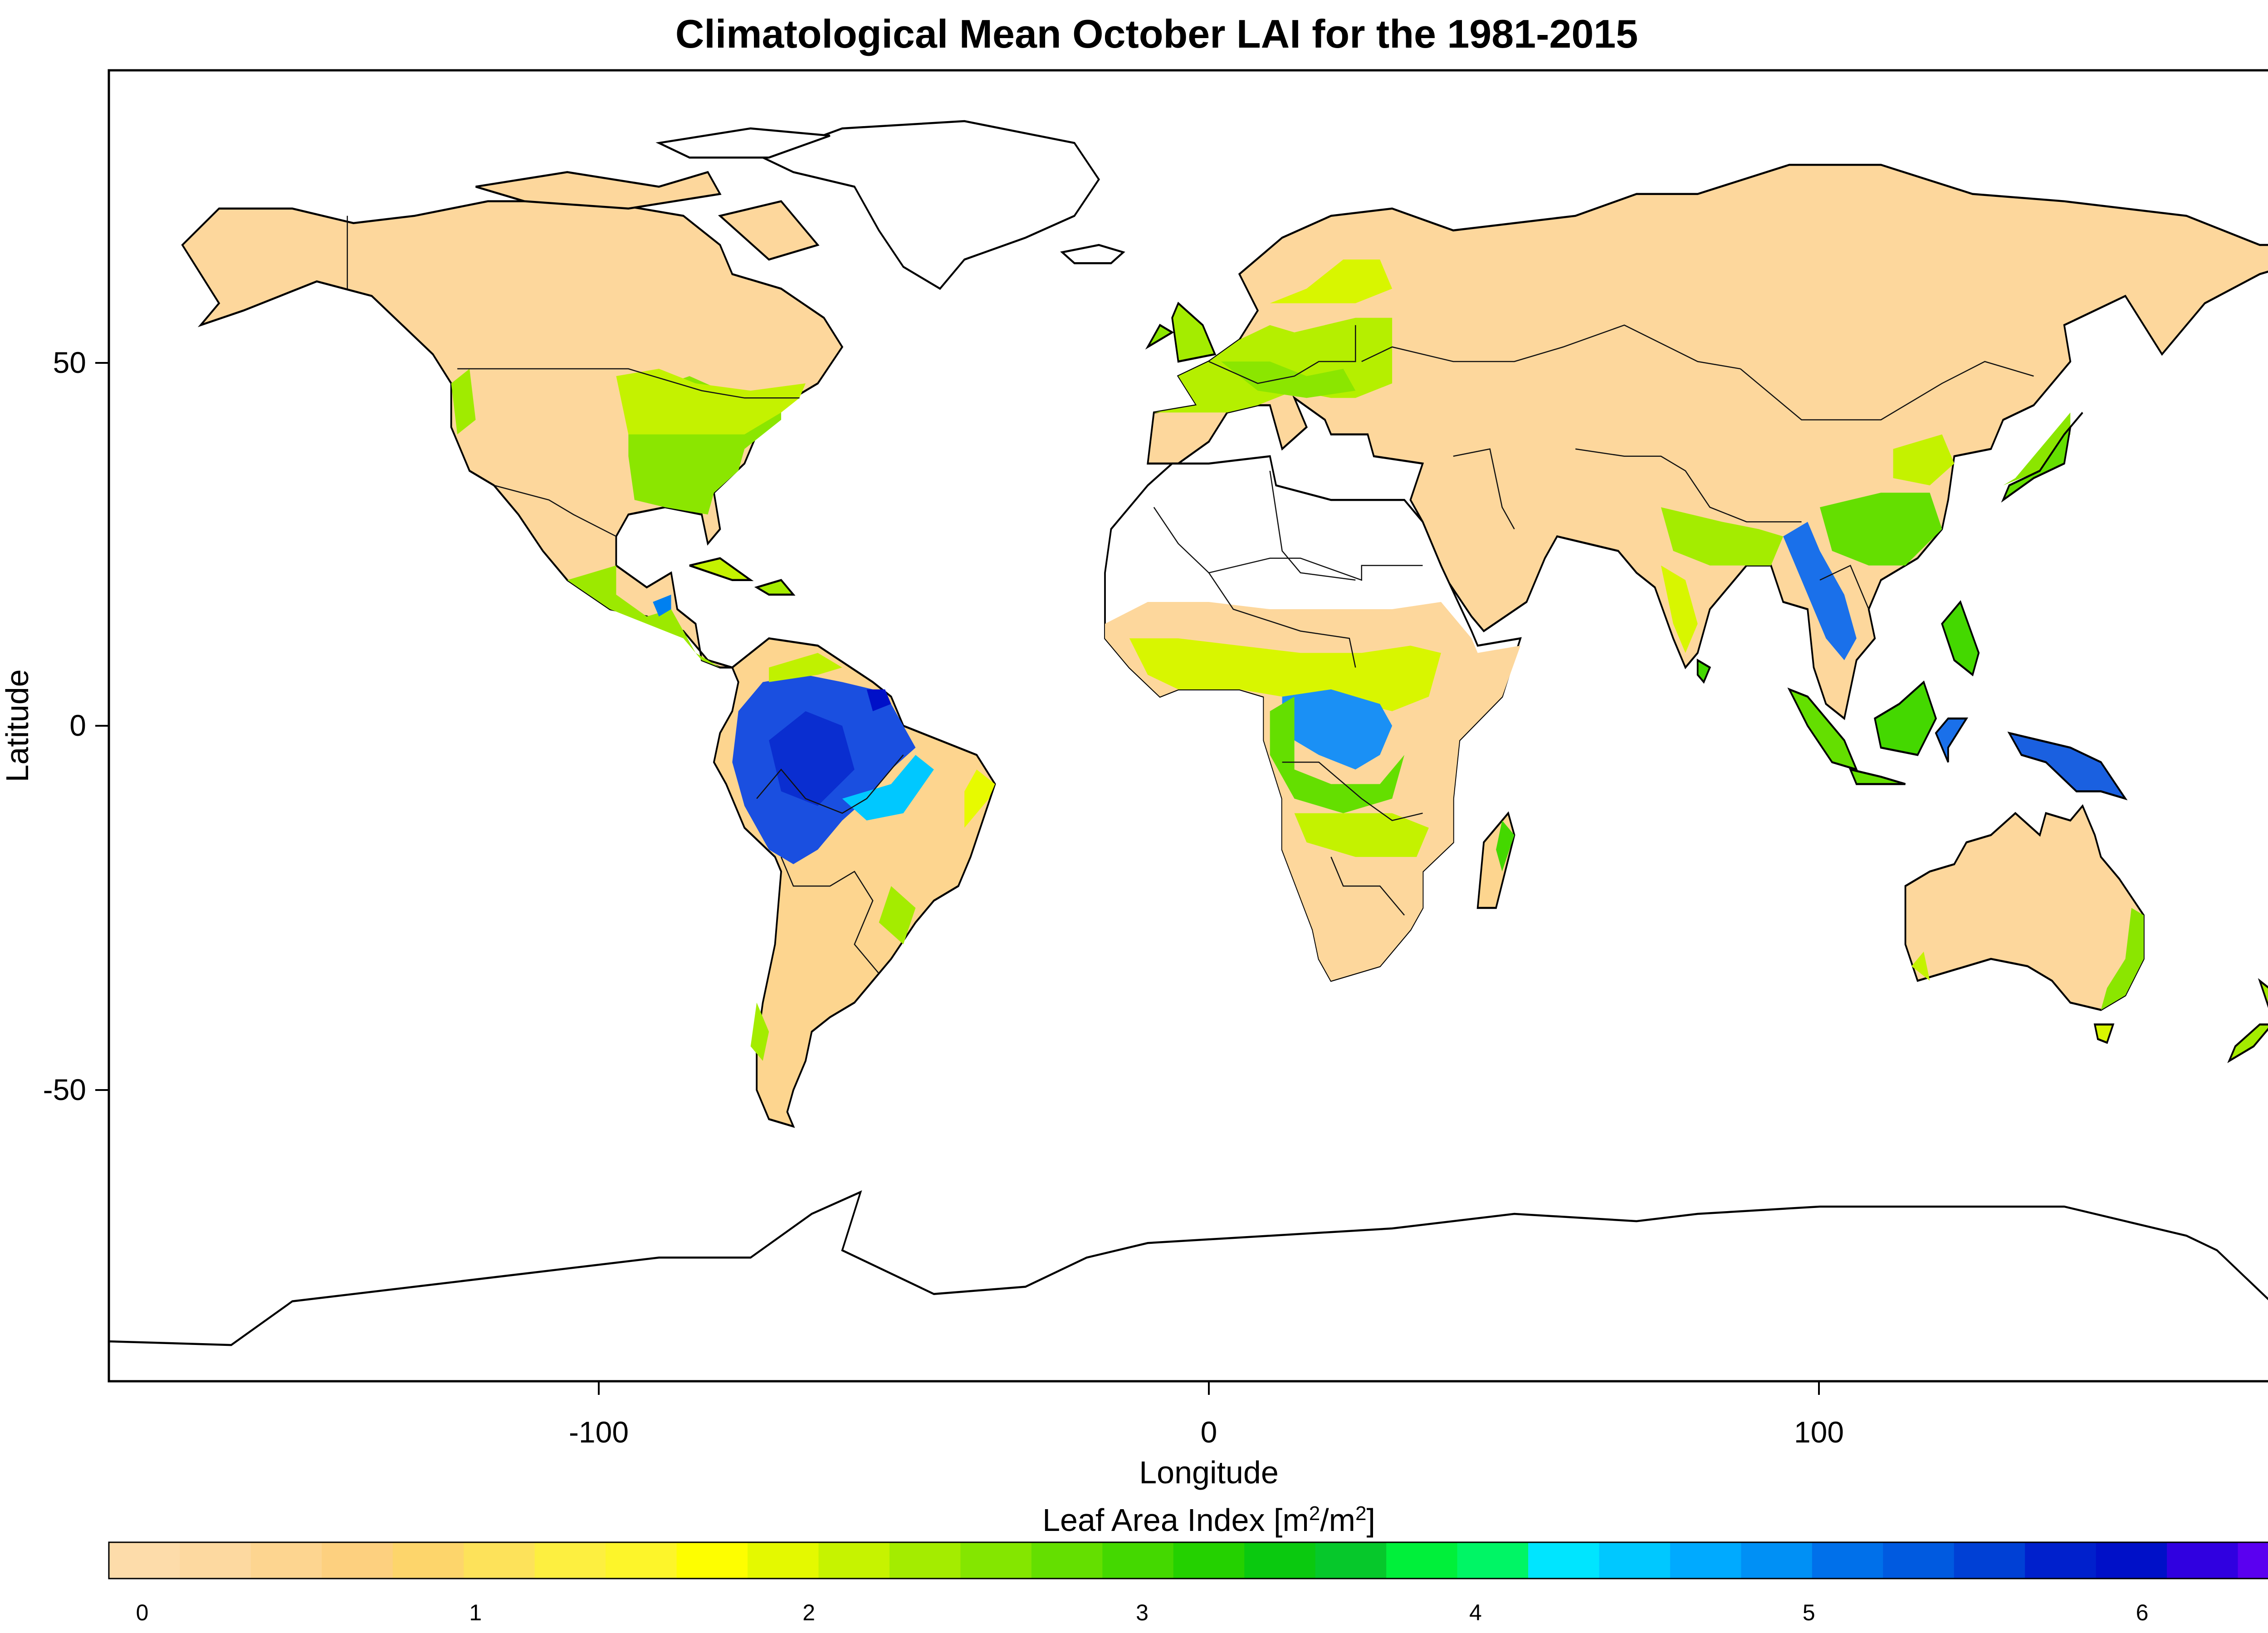 The width and height of the screenshot is (2268, 1633). Describe the element at coordinates (1809, 1612) in the screenshot. I see `colorbar-tick-label: 5` at that location.